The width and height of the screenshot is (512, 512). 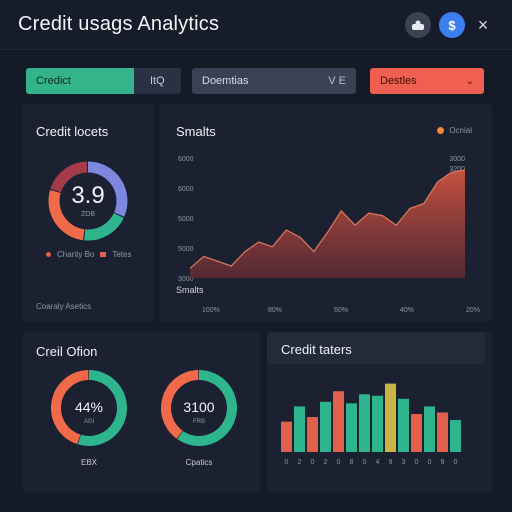 I want to click on donut-sub: ZDB, so click(x=88, y=214).